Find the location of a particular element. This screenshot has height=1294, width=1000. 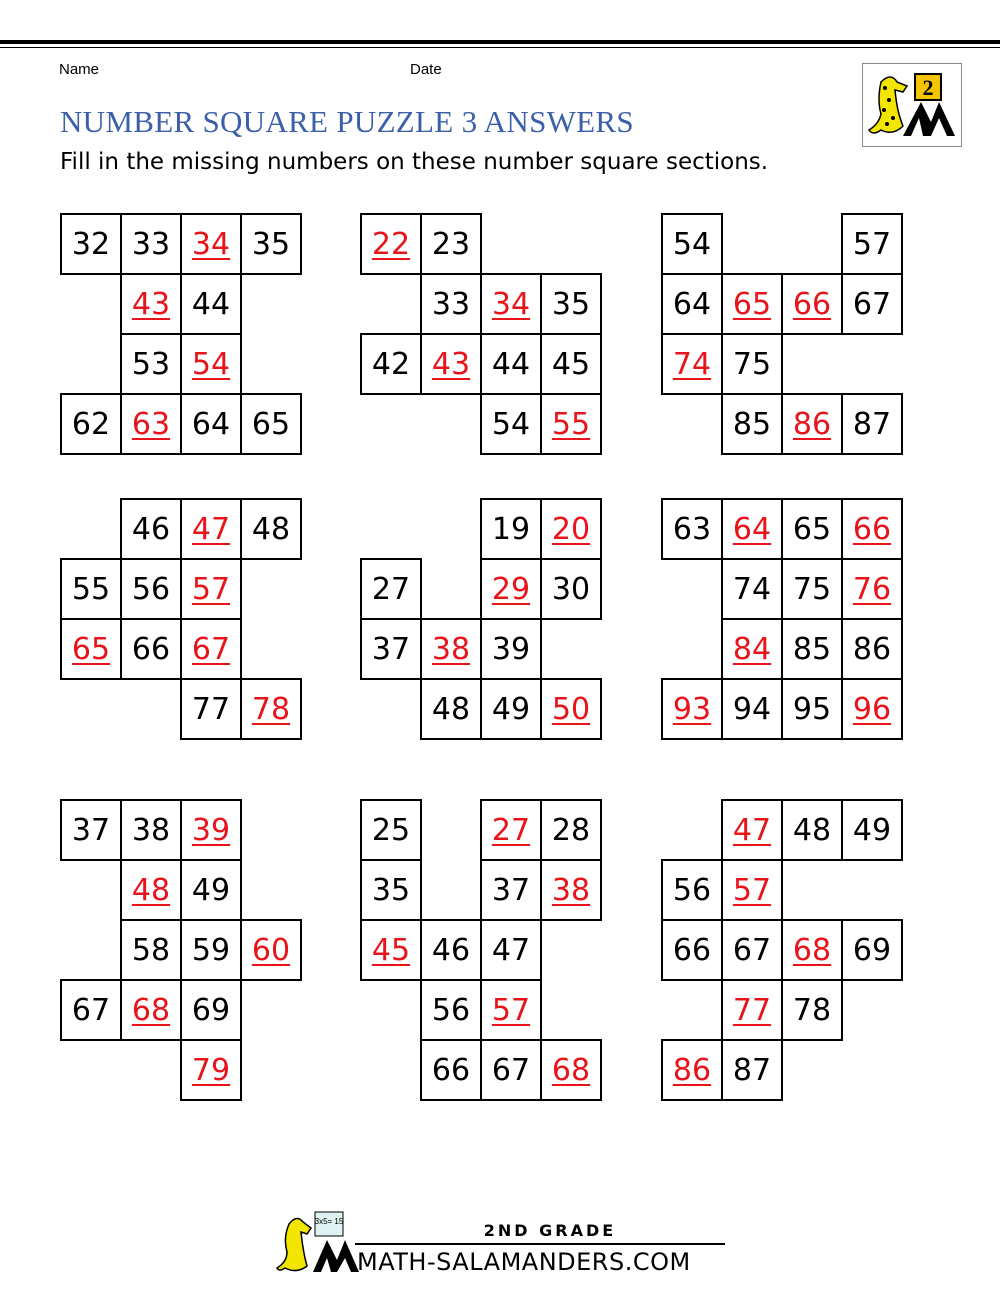

cell-number: 76 is located at coordinates (872, 589).